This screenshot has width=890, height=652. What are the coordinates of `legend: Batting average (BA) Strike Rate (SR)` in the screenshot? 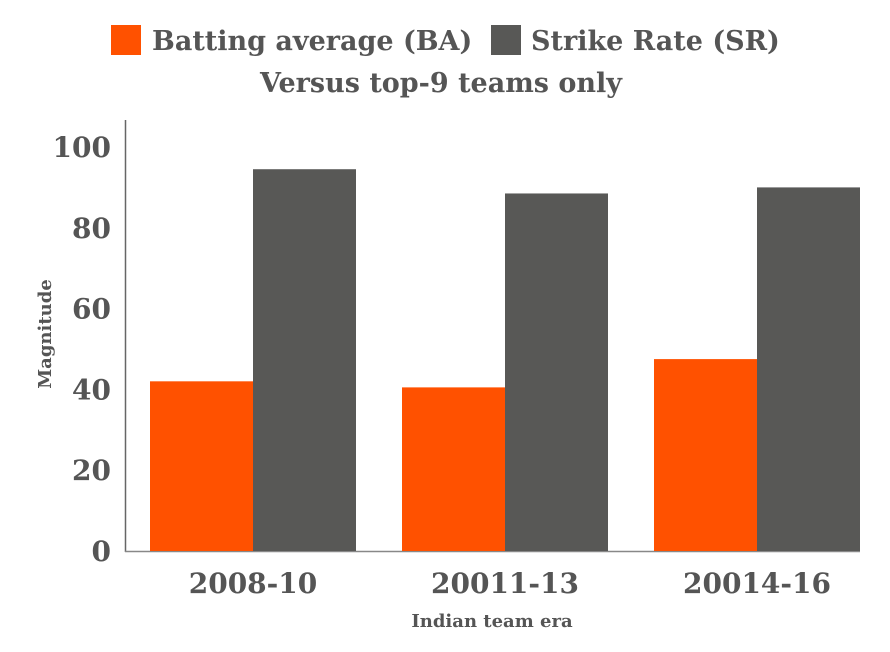 It's located at (445, 41).